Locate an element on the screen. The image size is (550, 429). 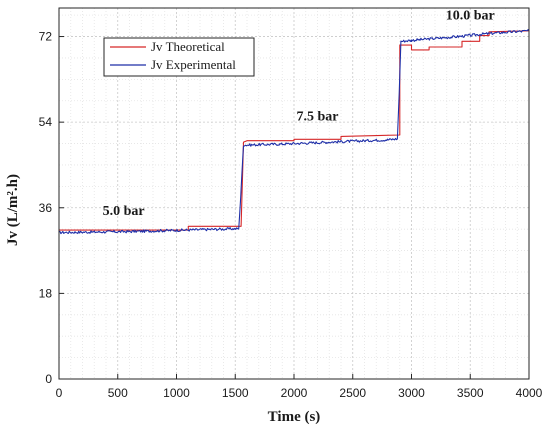
x-tick-label: 4000 is located at coordinates (529, 393).